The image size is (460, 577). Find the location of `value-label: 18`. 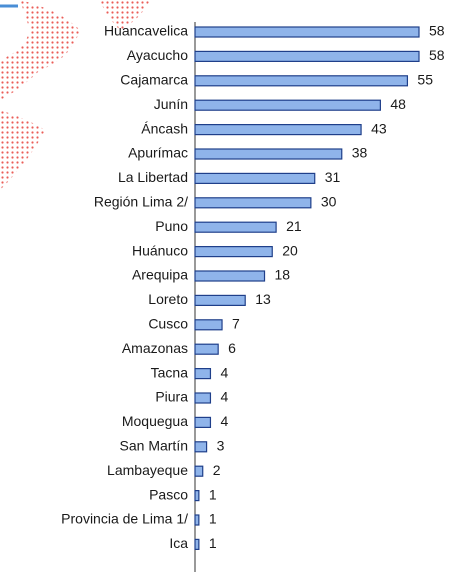

value-label: 18 is located at coordinates (283, 275).